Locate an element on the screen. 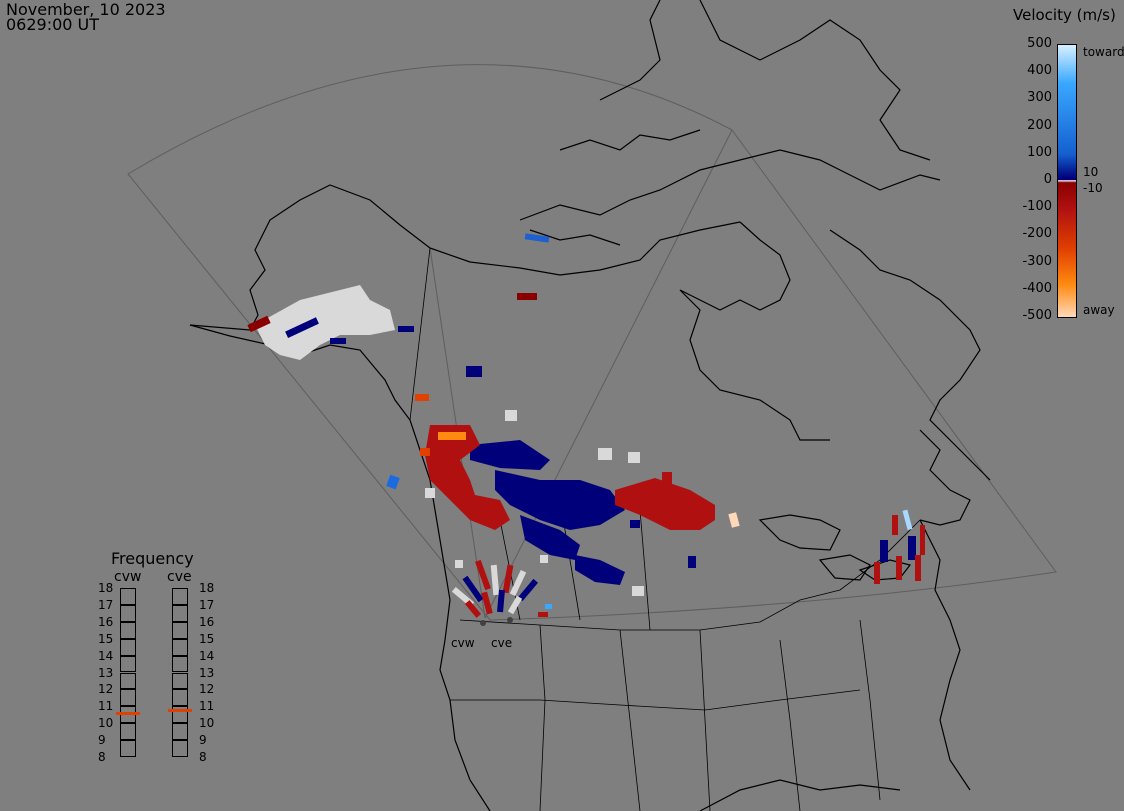  velocity-colorbar-title: Velocity (m/s) is located at coordinates (1064, 15).